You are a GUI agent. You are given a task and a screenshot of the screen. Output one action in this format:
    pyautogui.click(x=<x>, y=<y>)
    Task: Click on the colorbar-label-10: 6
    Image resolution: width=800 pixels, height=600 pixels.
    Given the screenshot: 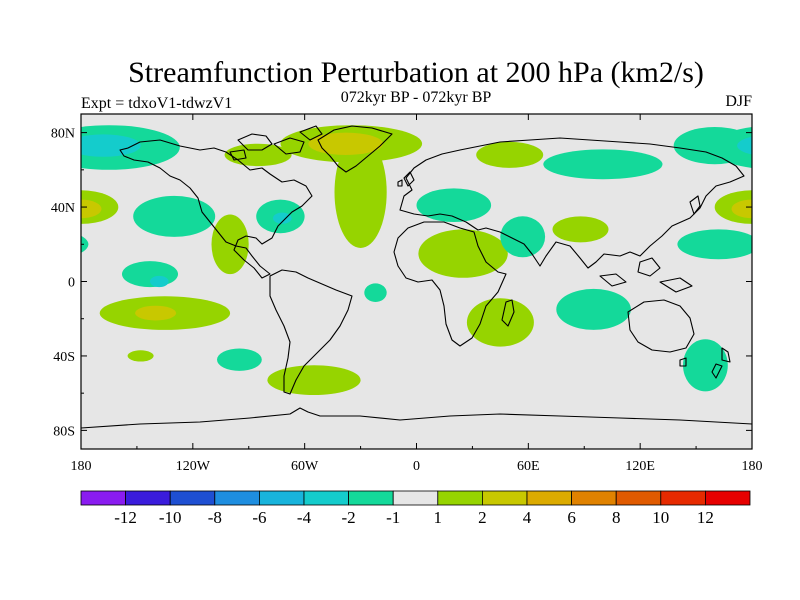 What is the action you would take?
    pyautogui.click(x=571, y=517)
    